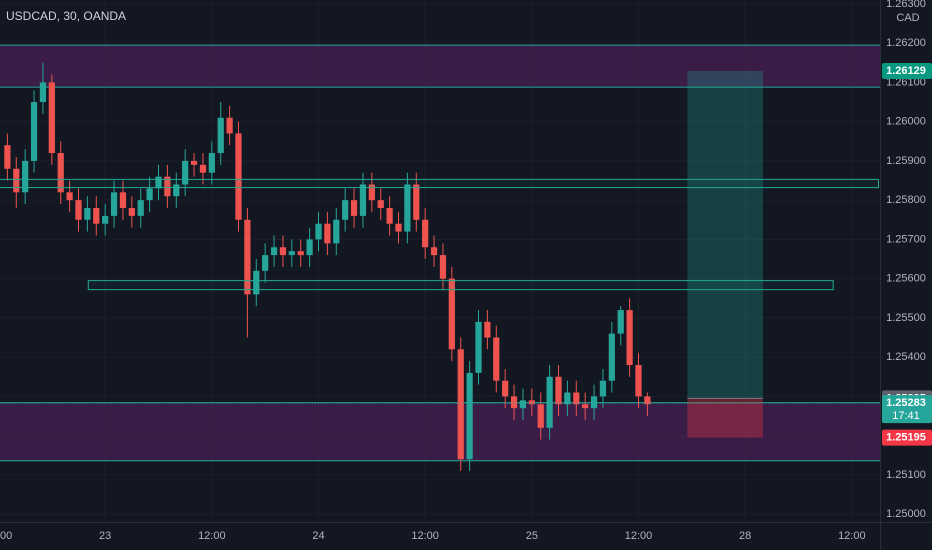 Image resolution: width=932 pixels, height=550 pixels. Describe the element at coordinates (906, 416) in the screenshot. I see `price-countdown: 17:41` at that location.